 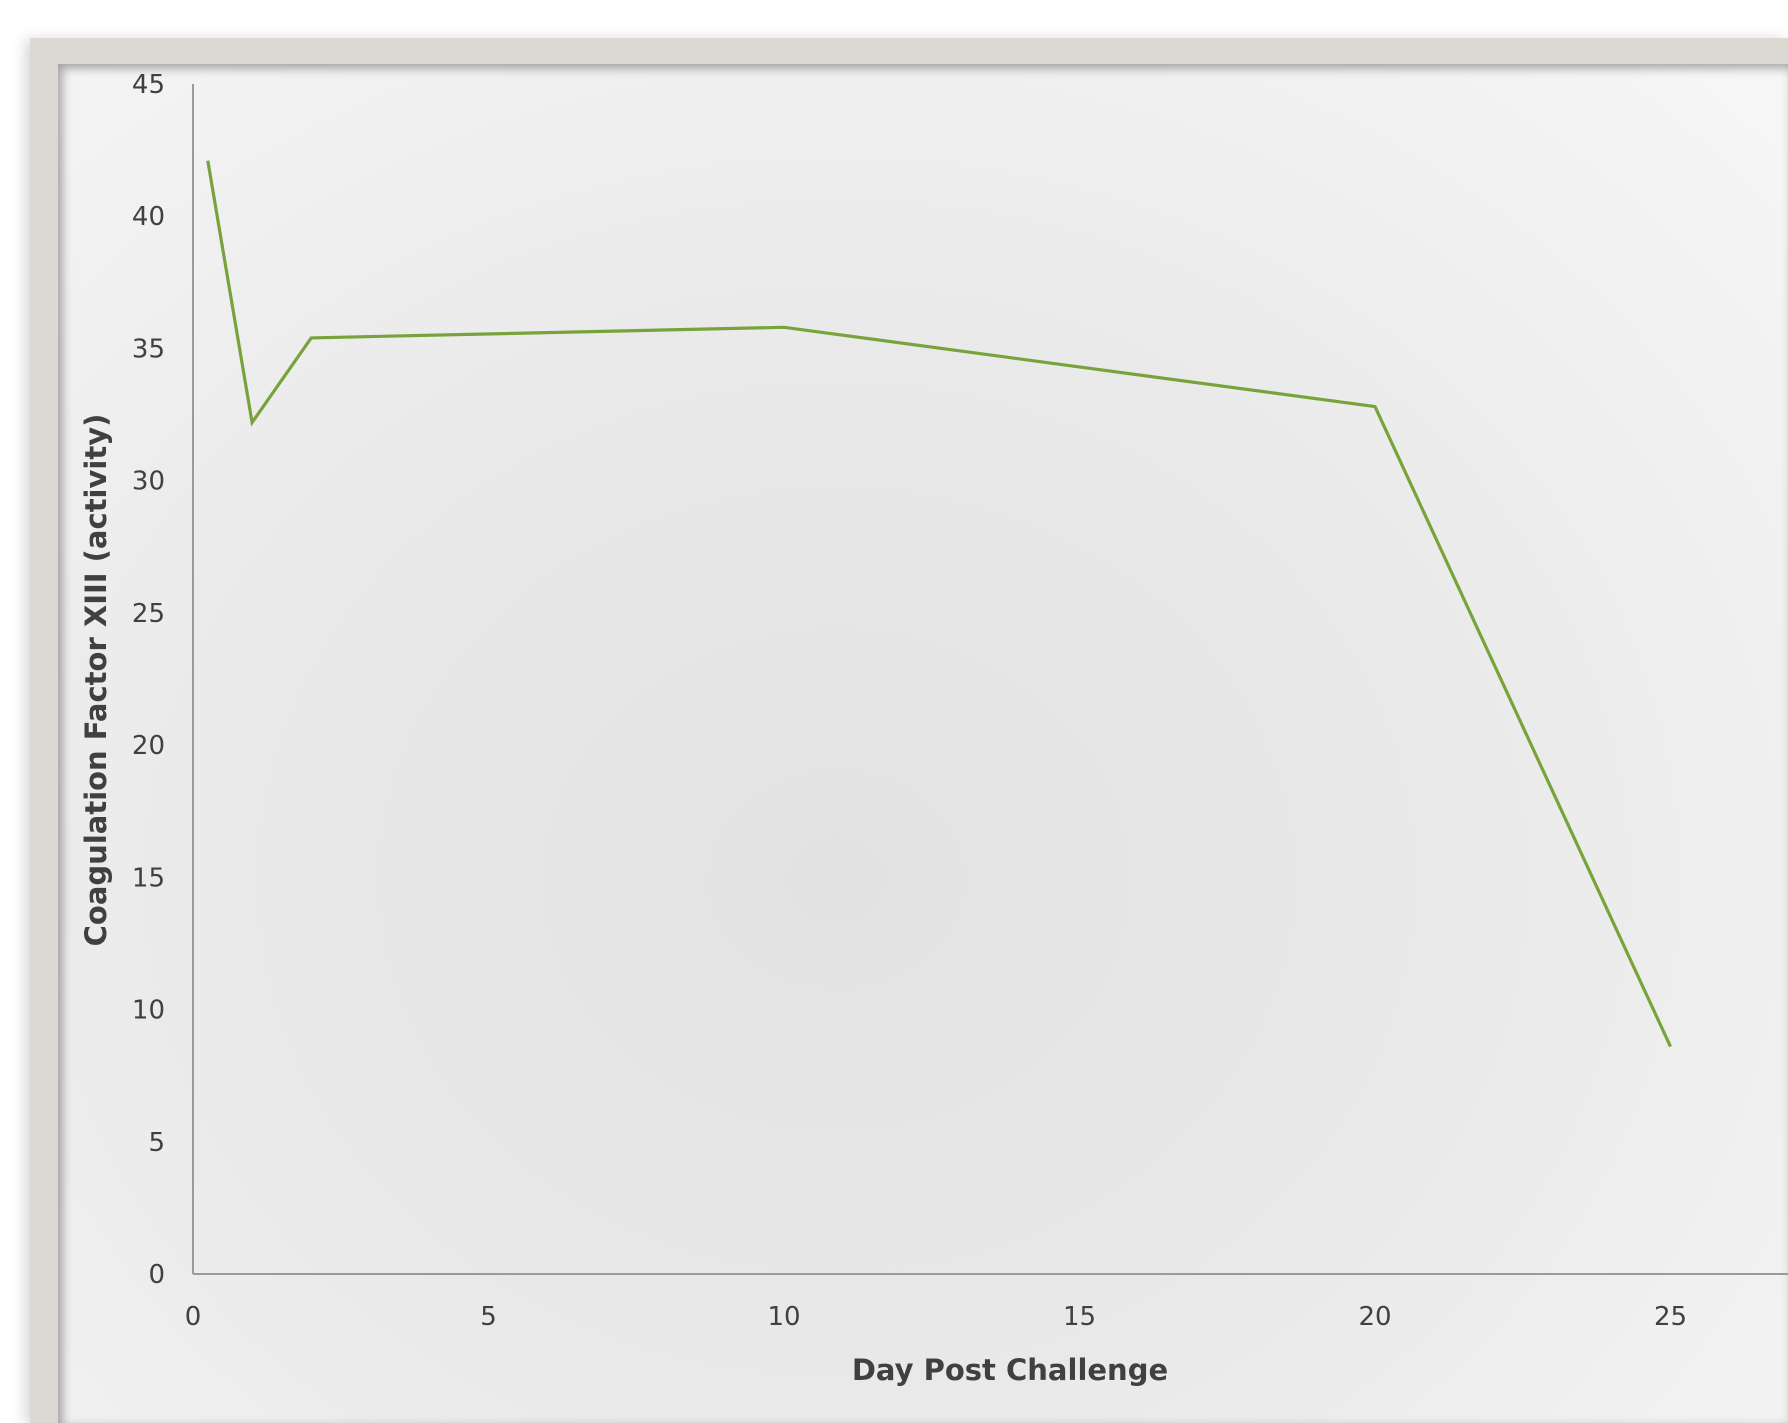 What do you see at coordinates (148, 680) in the screenshot?
I see `y-tick-labels: 0 5 10 15 20 25 30 35 40 45` at bounding box center [148, 680].